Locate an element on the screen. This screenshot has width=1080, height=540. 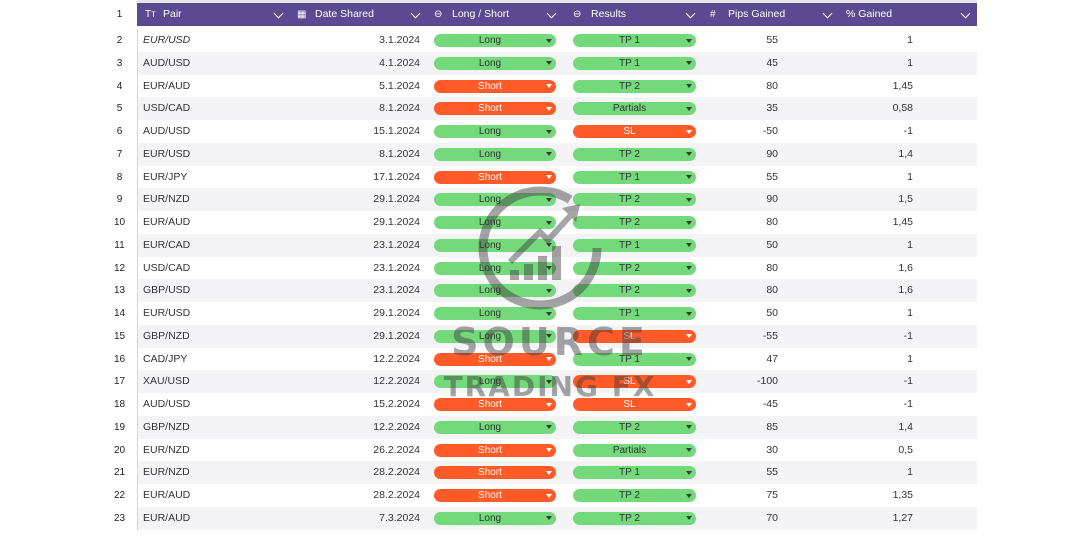
cell-pips-gained: 80 is located at coordinates (772, 267).